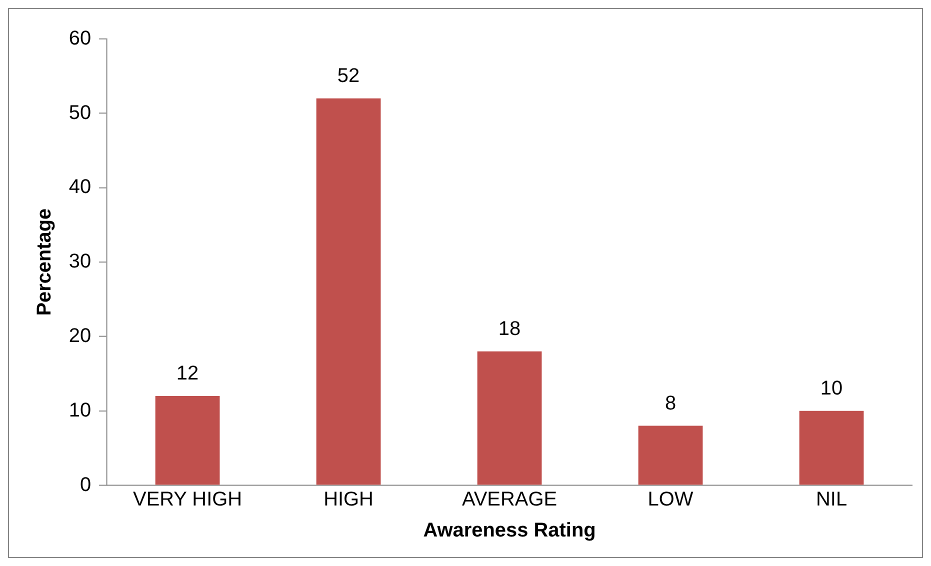  What do you see at coordinates (509, 329) in the screenshot?
I see `data-label: 18` at bounding box center [509, 329].